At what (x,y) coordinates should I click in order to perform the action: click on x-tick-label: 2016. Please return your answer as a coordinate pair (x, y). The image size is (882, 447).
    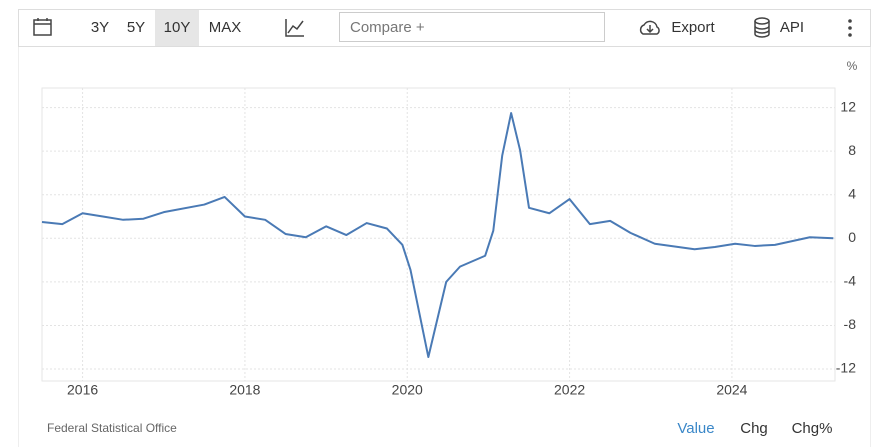
    Looking at the image, I should click on (82, 390).